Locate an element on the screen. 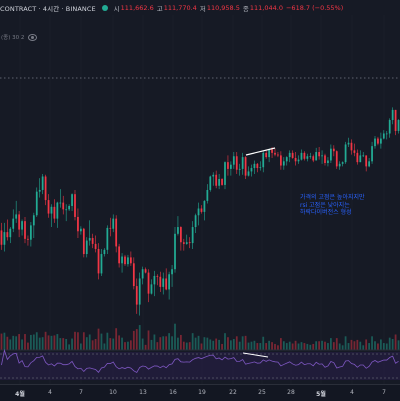  indicator-legend: (종) 30 2 is located at coordinates (19, 37).